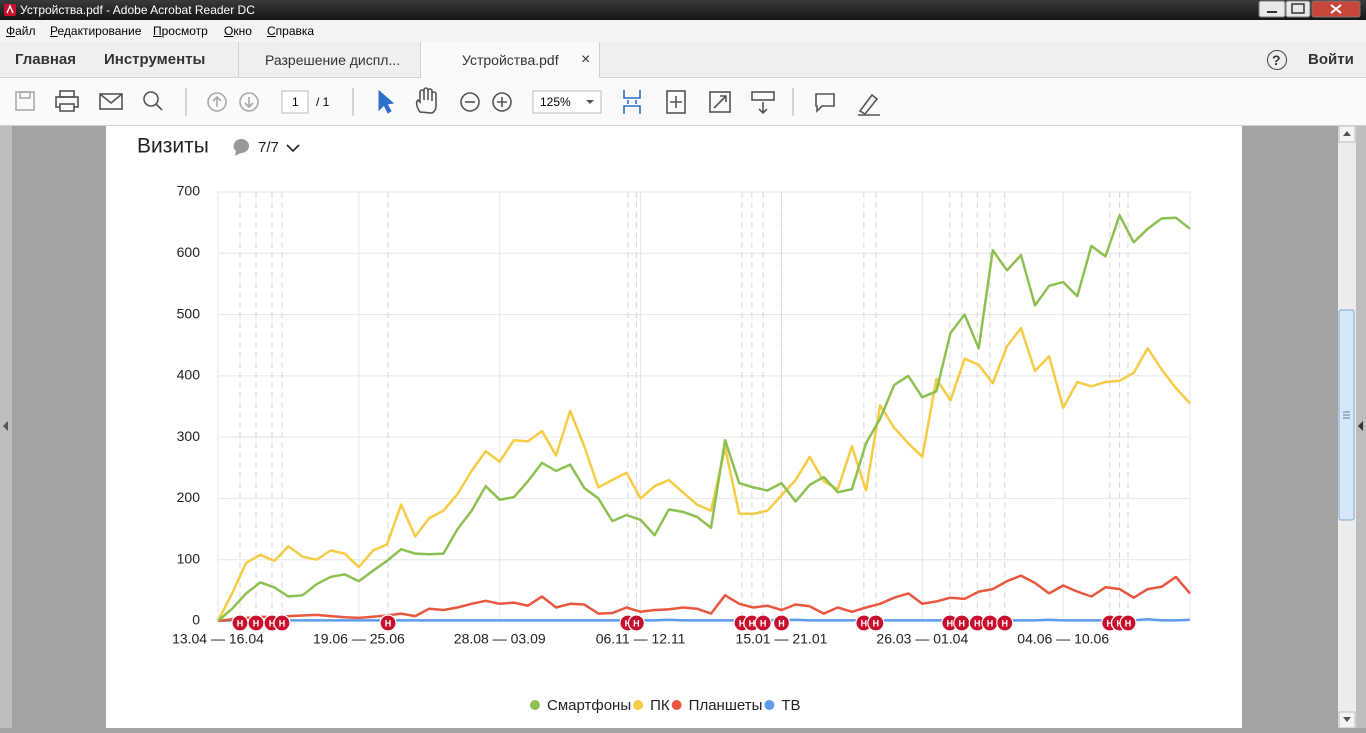 The image size is (1366, 733). I want to click on page-number: 1, so click(295, 102).